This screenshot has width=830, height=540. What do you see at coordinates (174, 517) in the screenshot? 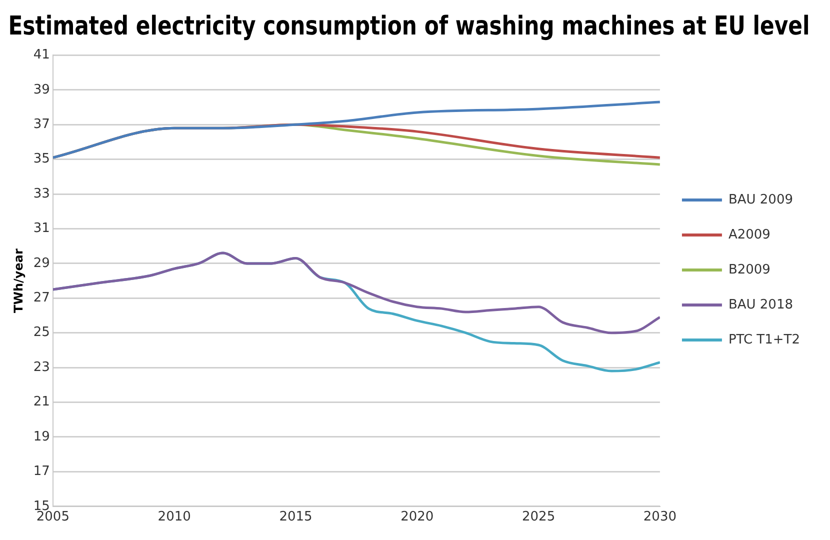
I see `x-tick-label: 2010` at bounding box center [174, 517].